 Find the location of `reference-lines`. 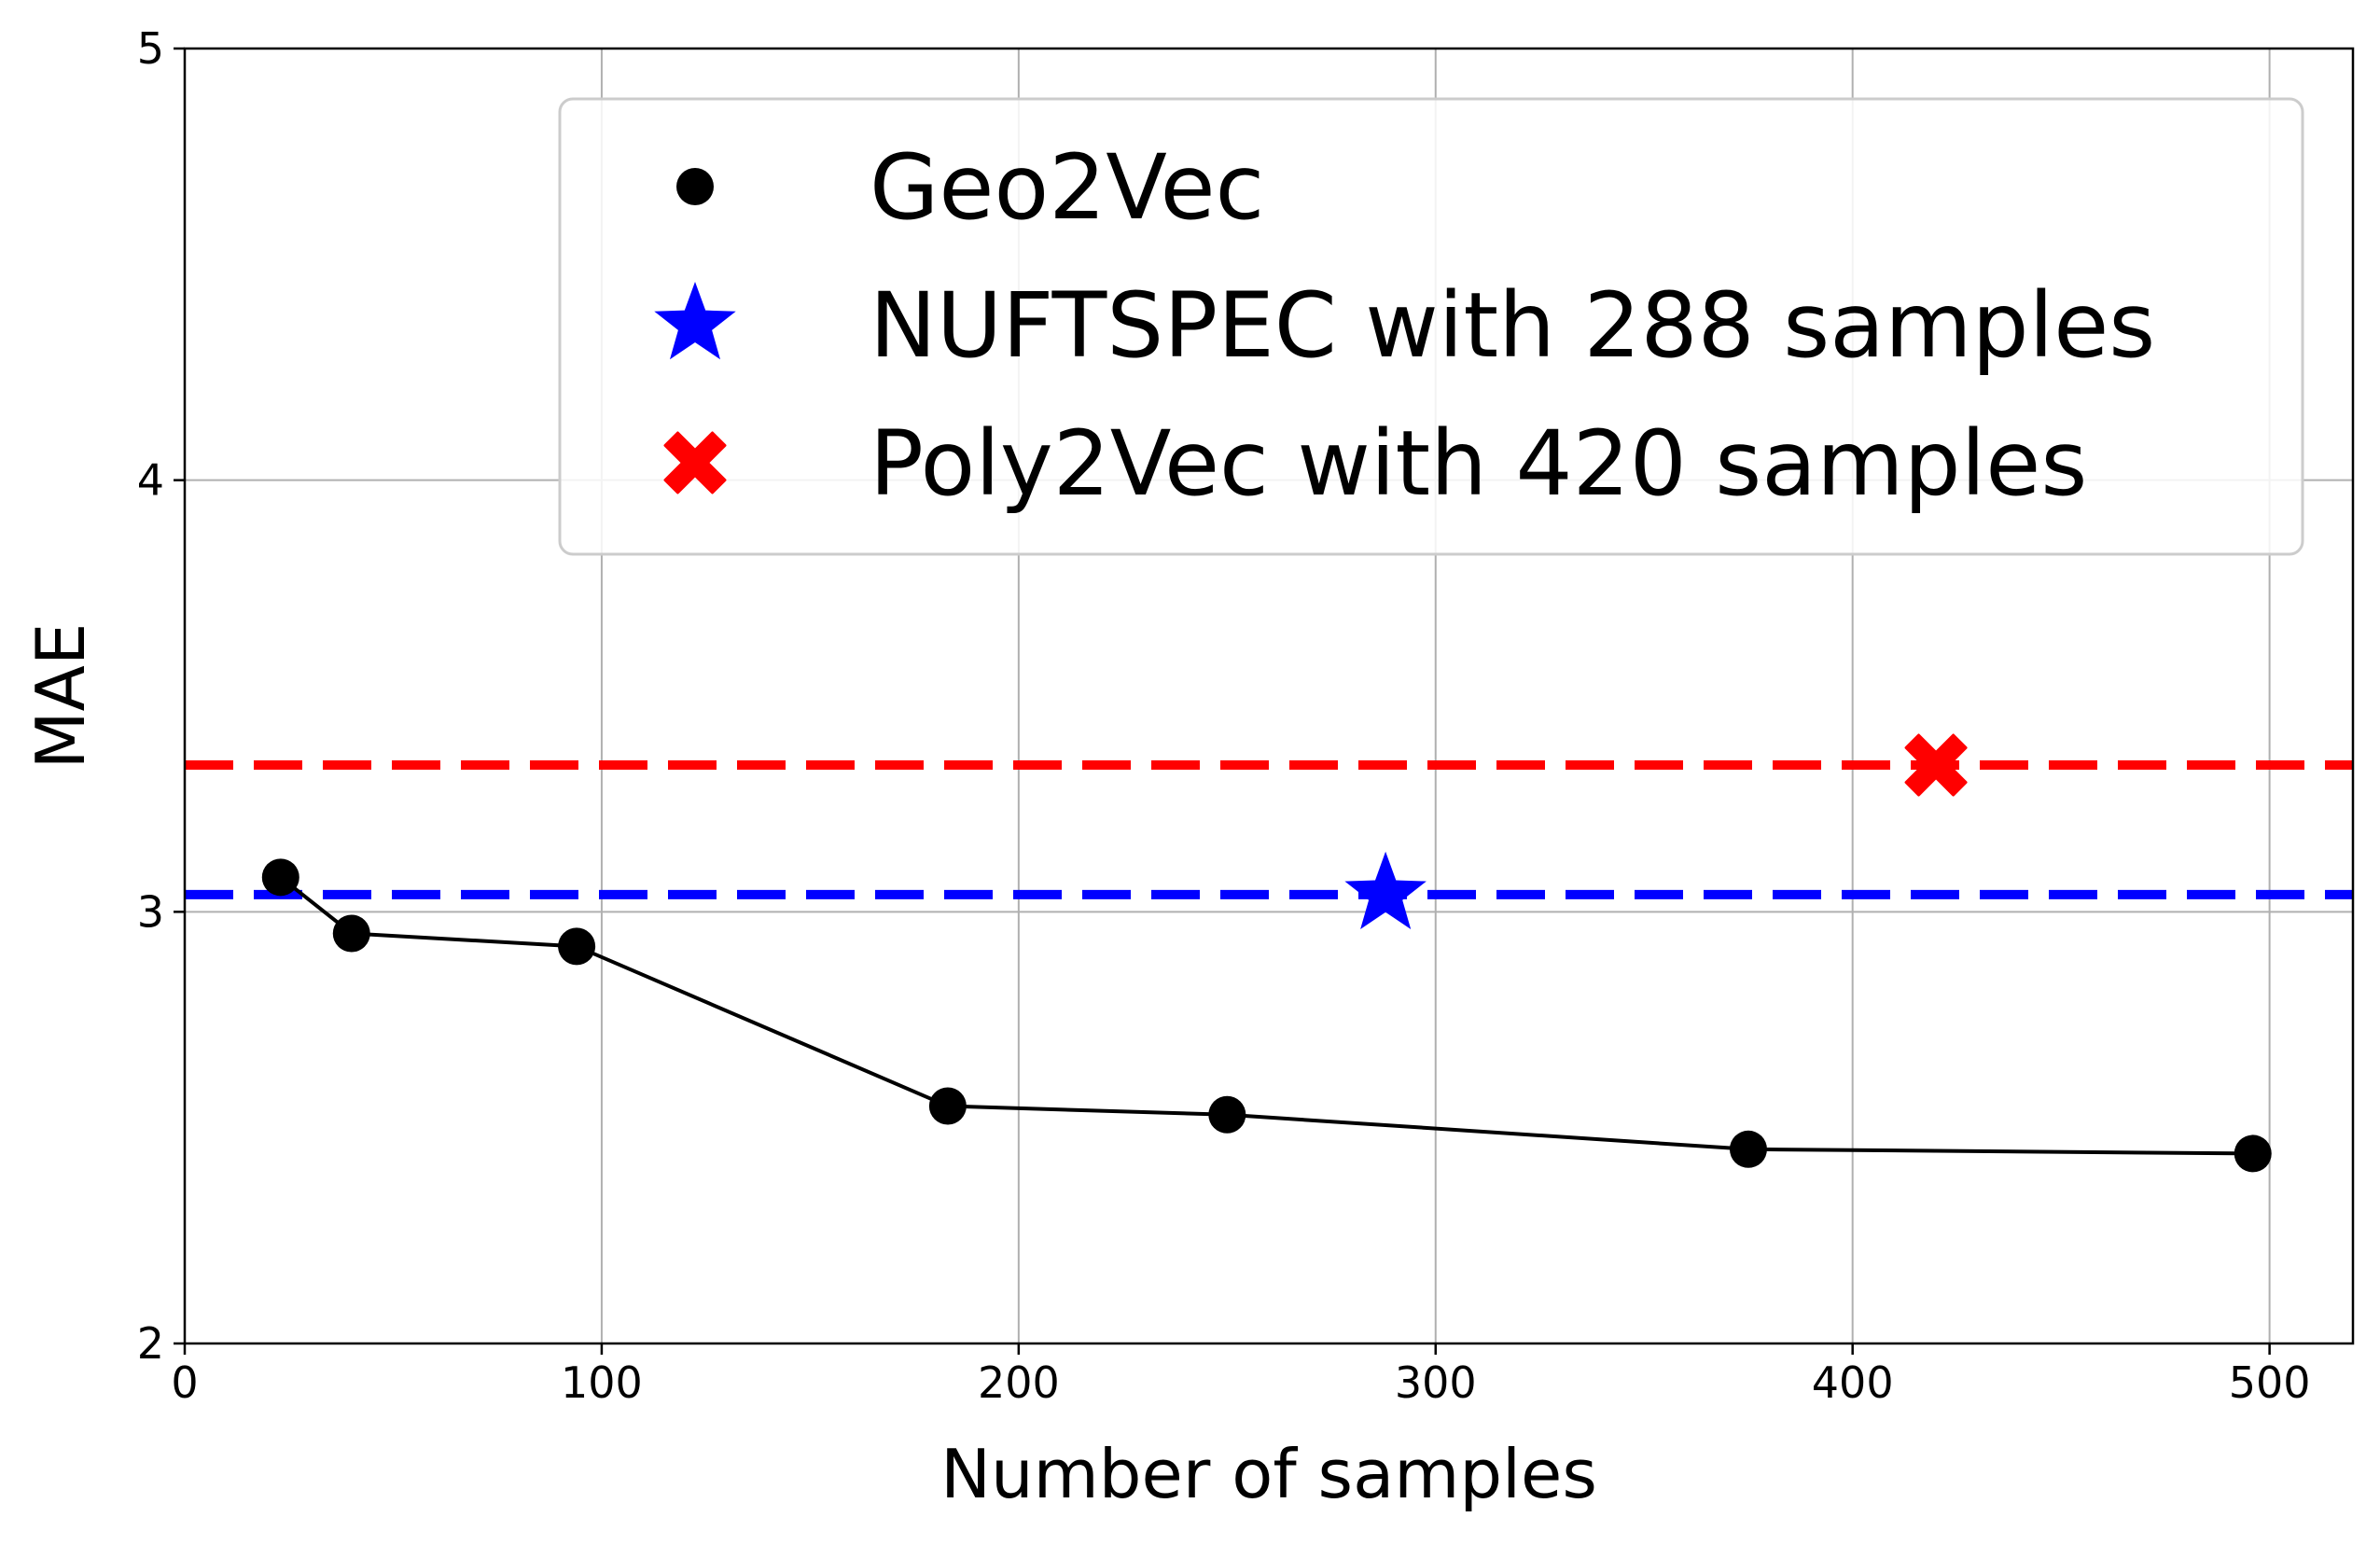

reference-lines is located at coordinates (1269, 829).